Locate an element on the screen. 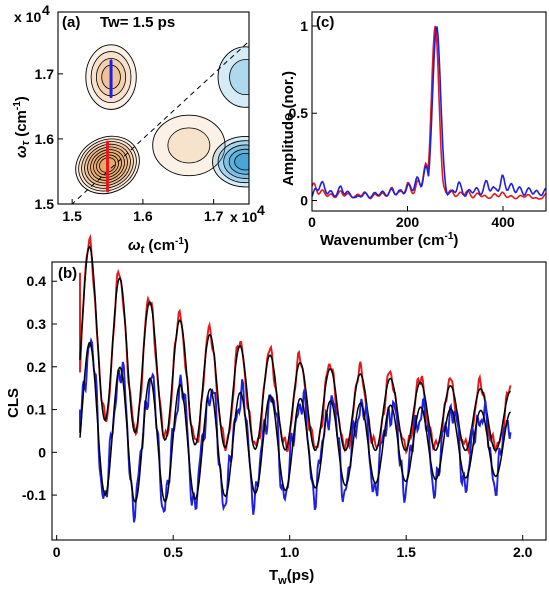 The image size is (549, 597). panel-c-x-label: Wavenumber (cm-1) is located at coordinates (389, 240).